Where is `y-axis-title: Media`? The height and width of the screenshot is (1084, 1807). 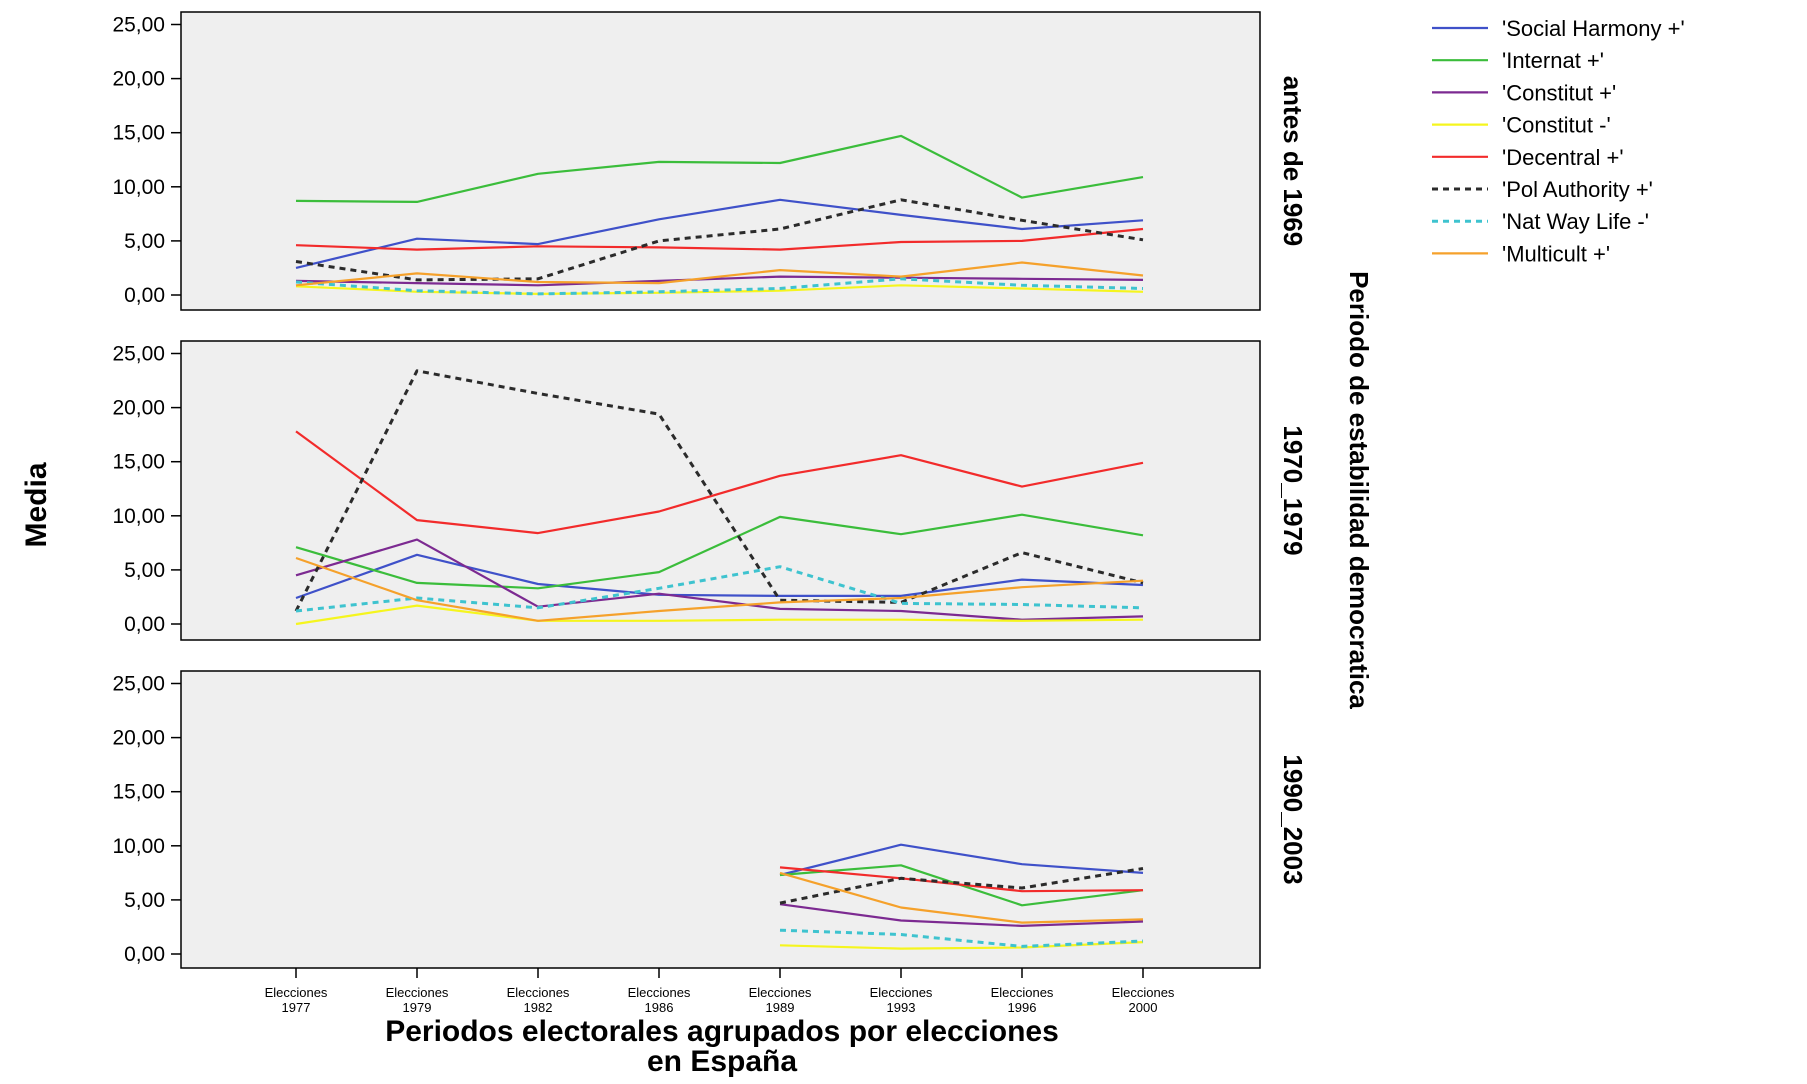 y-axis-title: Media is located at coordinates (36, 504).